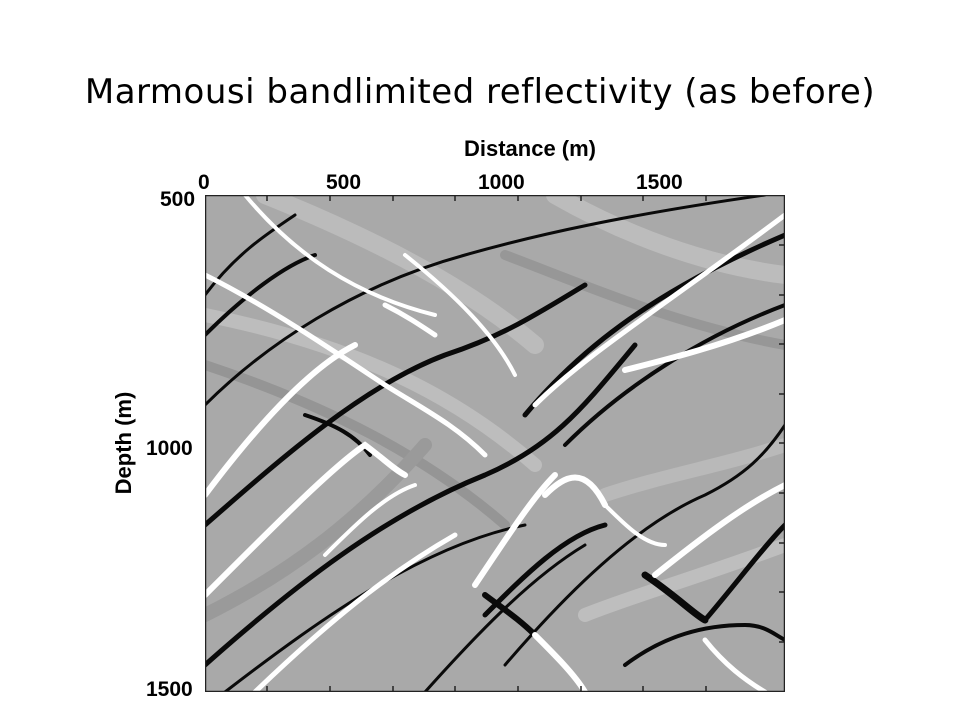 This screenshot has height=720, width=960. What do you see at coordinates (530, 148) in the screenshot?
I see `x-axis-label: Distance (m)` at bounding box center [530, 148].